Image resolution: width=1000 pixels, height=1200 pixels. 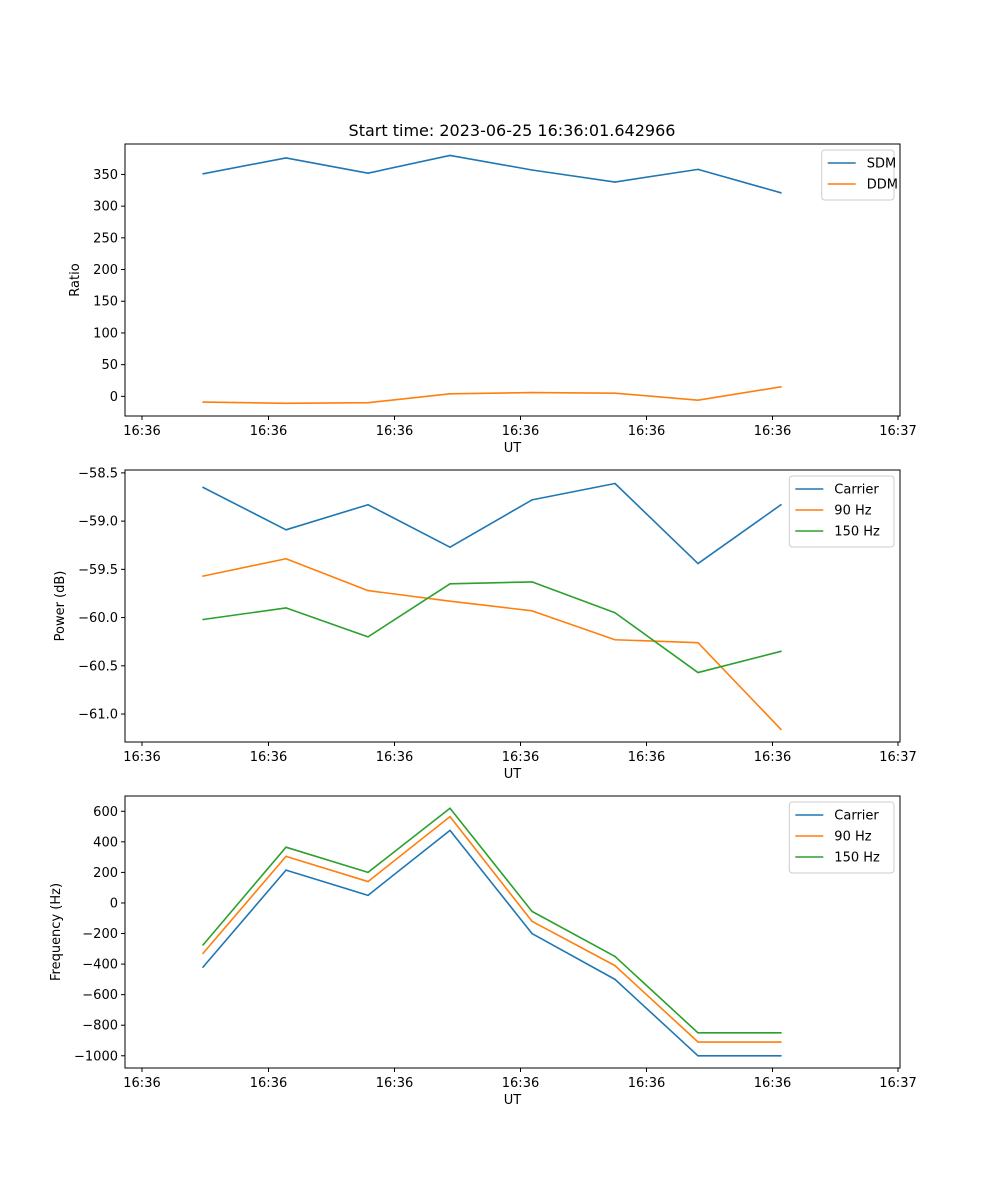 I want to click on series-line-ddm, so click(x=492, y=395).